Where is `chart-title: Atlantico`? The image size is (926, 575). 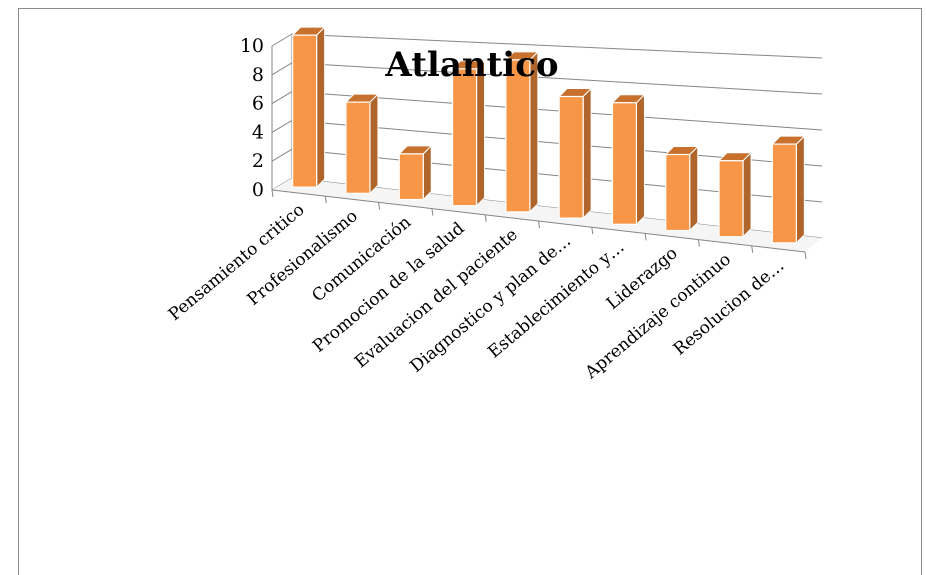
chart-title: Atlantico is located at coordinates (471, 65).